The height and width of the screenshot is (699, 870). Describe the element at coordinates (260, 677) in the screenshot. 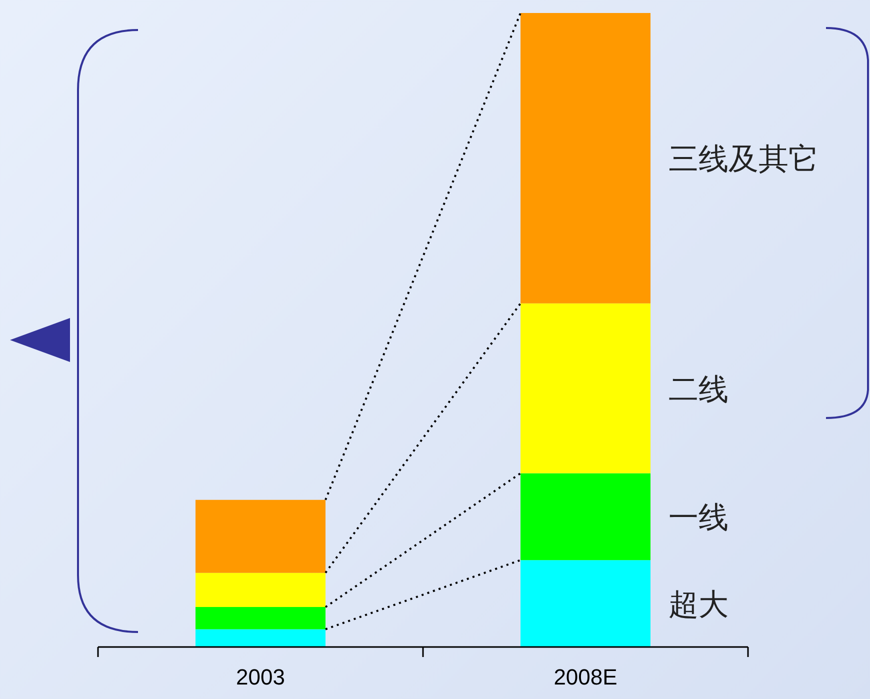

I see `x-tick-label: 2003` at that location.